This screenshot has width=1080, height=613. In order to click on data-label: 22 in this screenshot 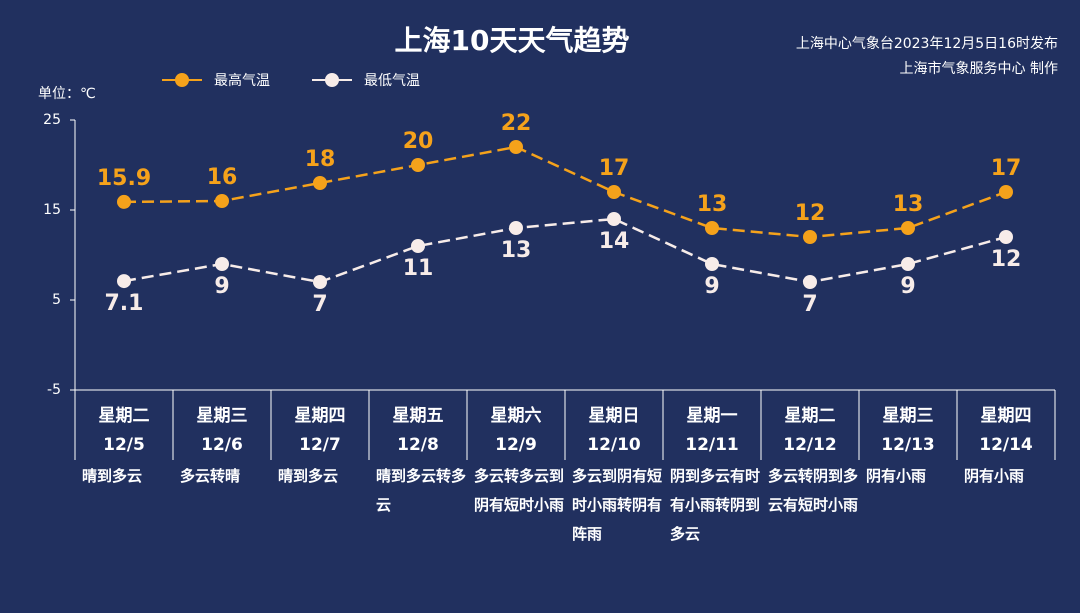, I will do `click(516, 123)`.